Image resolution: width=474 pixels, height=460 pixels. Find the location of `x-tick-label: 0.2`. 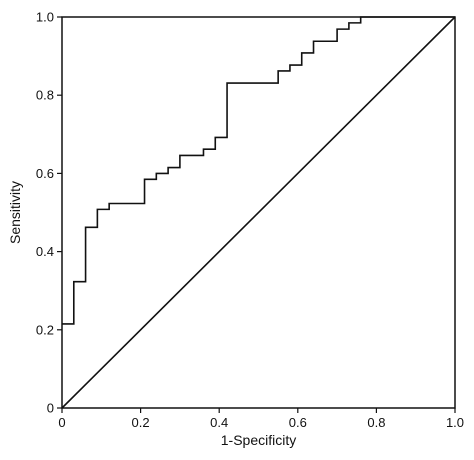

x-tick-label: 0.2 is located at coordinates (141, 422).